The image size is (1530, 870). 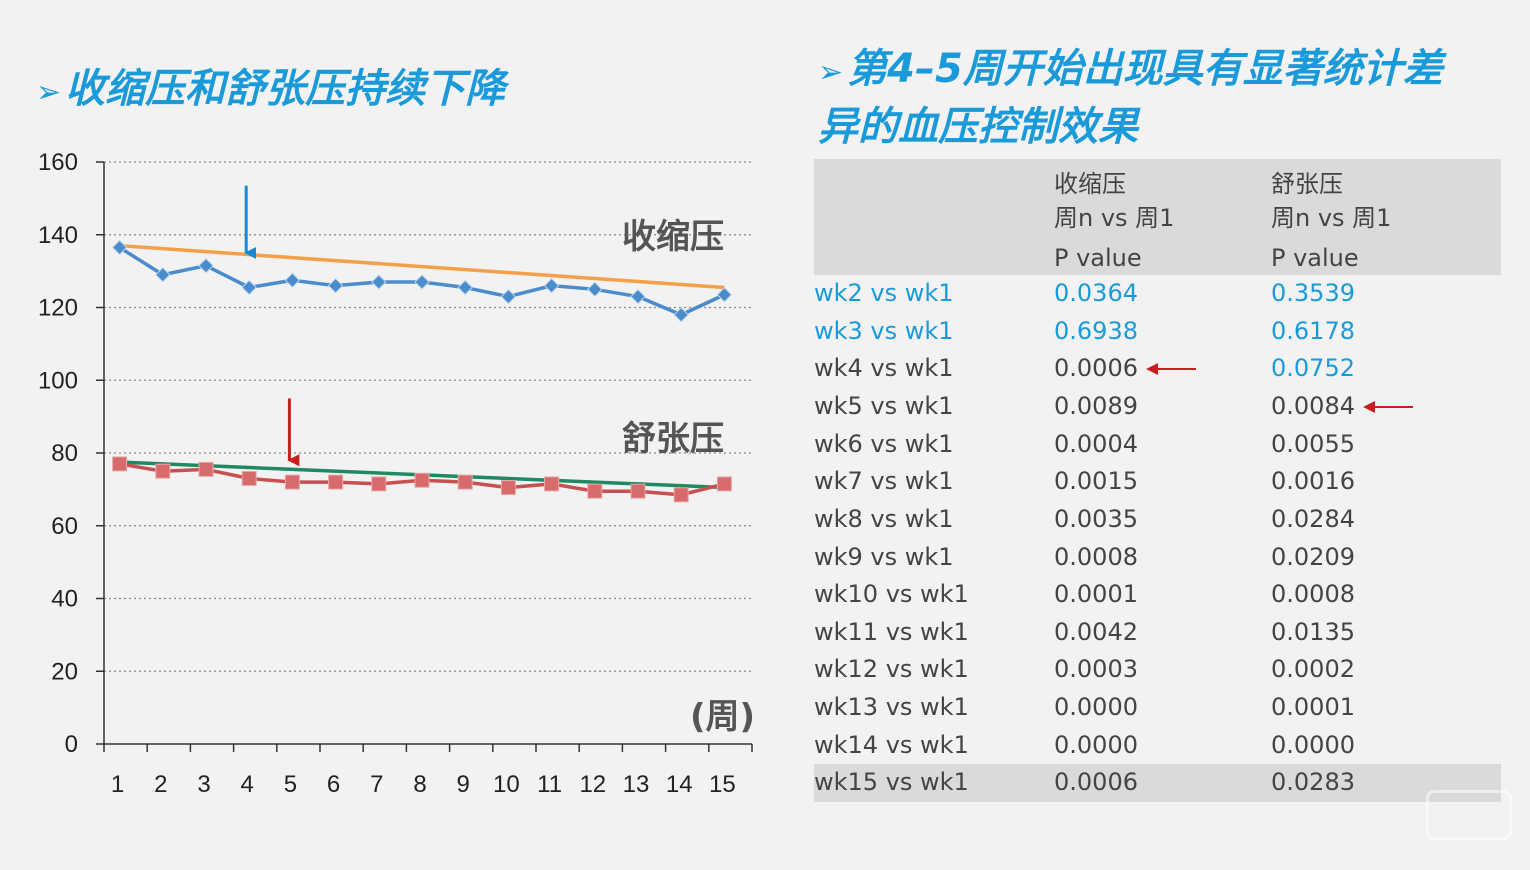 What do you see at coordinates (1386, 670) in the screenshot?
I see `diastolic-p-value: 0.0002` at bounding box center [1386, 670].